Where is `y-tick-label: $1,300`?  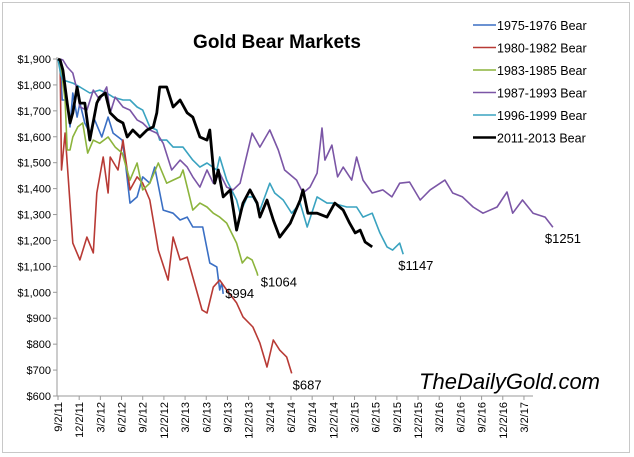 y-tick-label: $1,300 is located at coordinates (34, 216).